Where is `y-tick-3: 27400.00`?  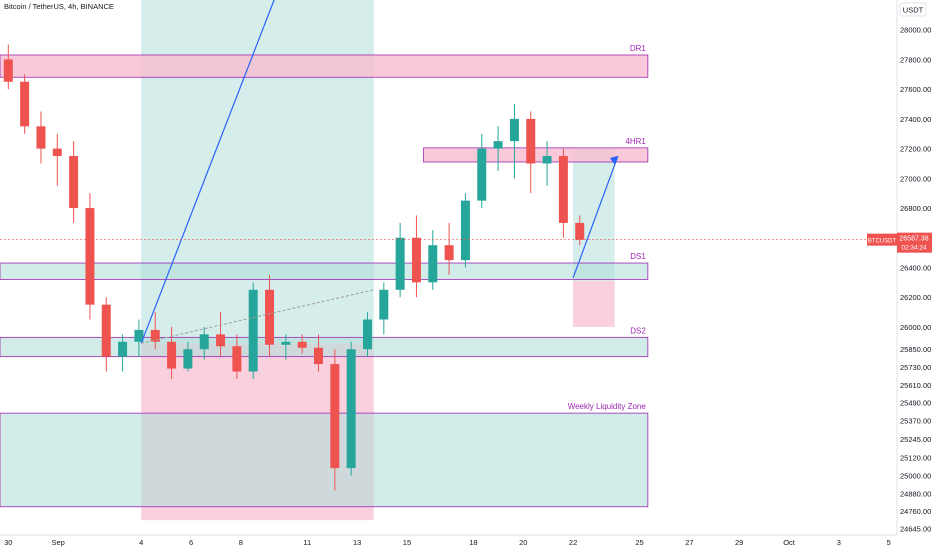
y-tick-3: 27400.00 is located at coordinates (915, 119).